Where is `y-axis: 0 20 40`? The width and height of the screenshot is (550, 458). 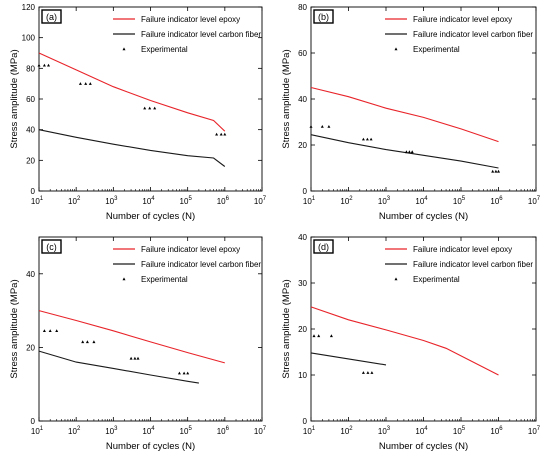
y-axis: 0 20 40 is located at coordinates (144, 348).